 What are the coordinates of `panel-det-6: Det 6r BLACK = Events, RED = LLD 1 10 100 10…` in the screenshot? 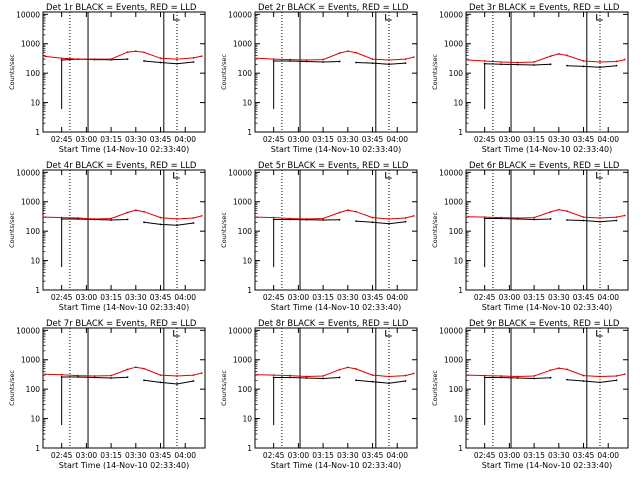 It's located at (530, 236).